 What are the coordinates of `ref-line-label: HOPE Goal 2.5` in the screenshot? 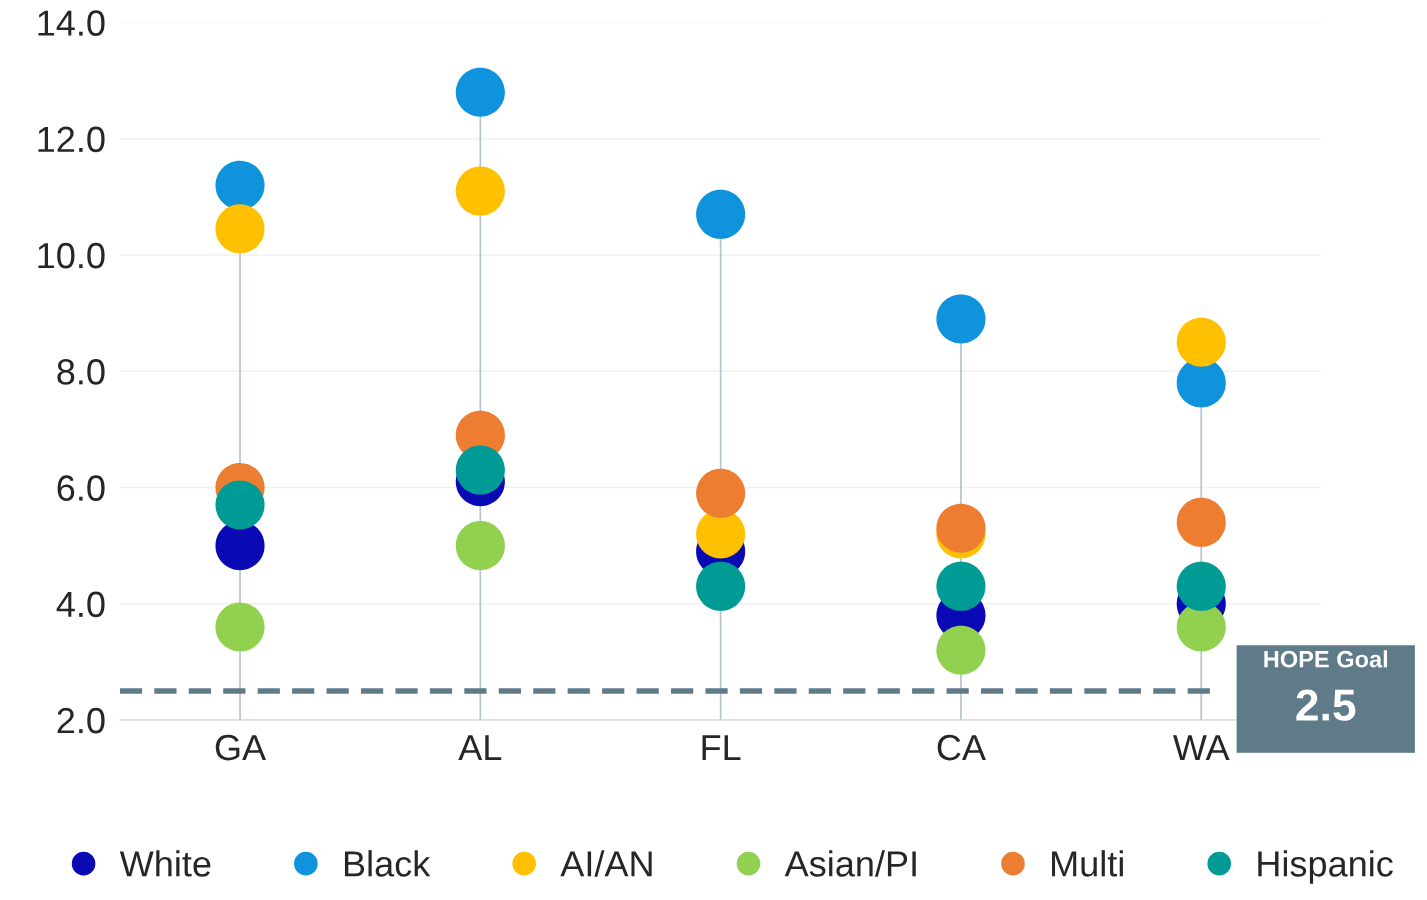 It's located at (1326, 685).